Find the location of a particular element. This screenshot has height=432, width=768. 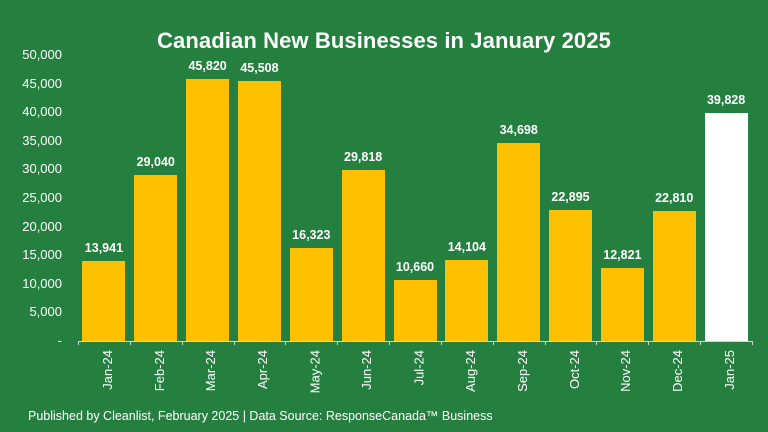

x-tick-label: Oct-24 is located at coordinates (574, 370).